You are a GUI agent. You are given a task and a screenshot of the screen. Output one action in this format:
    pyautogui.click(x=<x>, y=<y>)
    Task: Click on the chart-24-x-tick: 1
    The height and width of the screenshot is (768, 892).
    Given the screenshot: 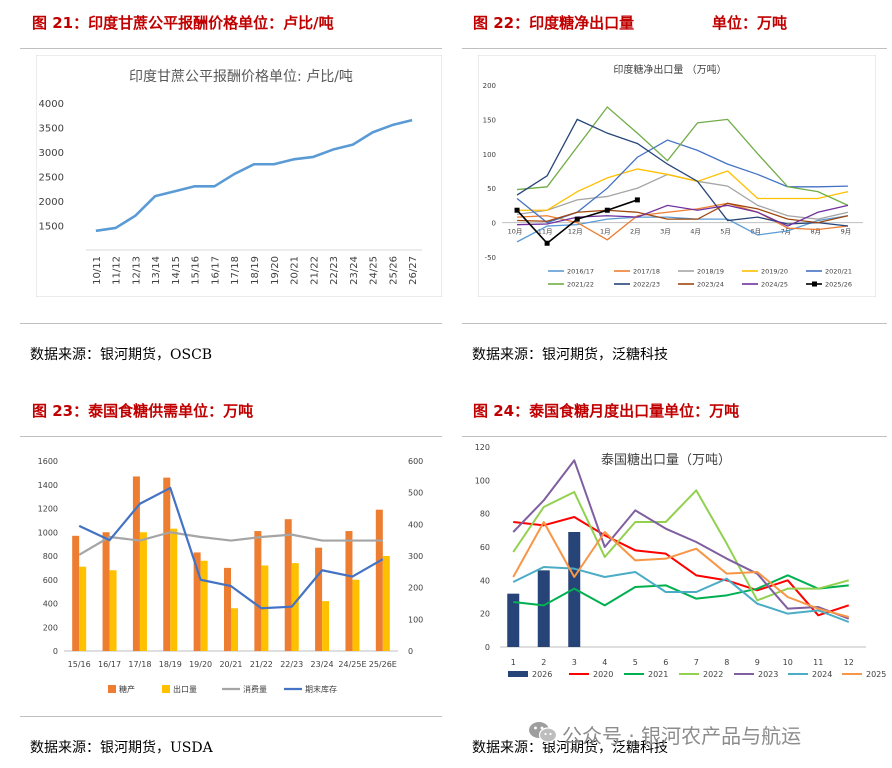 What is the action you would take?
    pyautogui.click(x=513, y=662)
    